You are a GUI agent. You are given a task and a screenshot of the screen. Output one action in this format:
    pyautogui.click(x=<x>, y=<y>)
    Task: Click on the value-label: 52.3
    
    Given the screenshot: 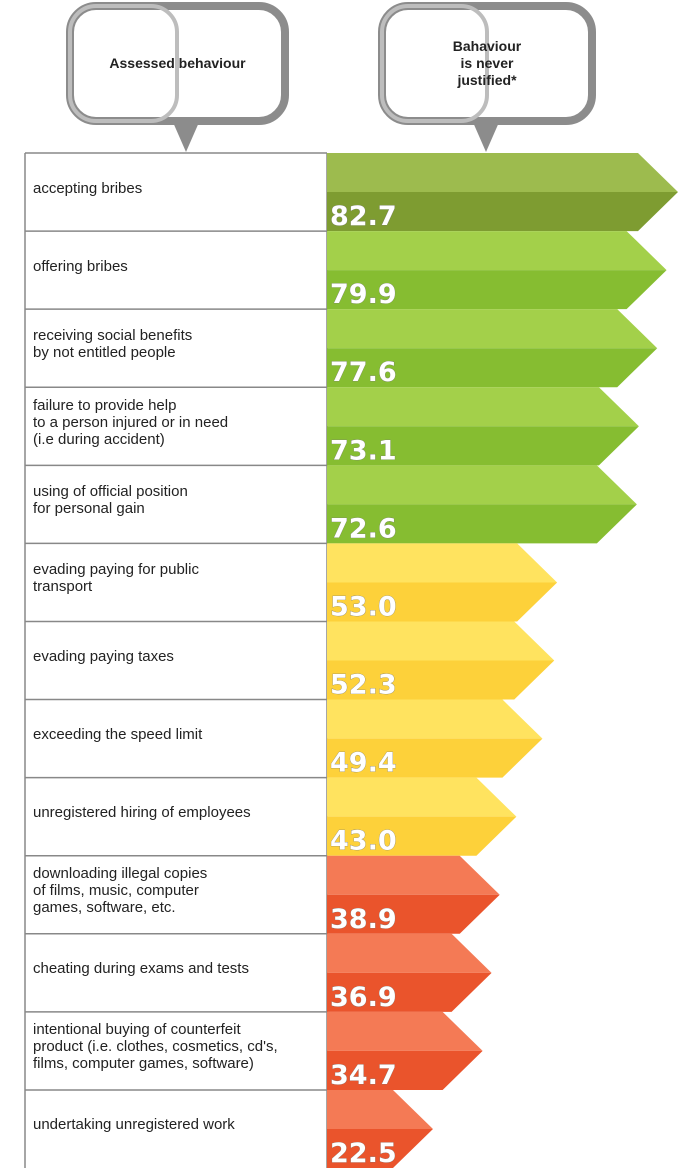 What is the action you would take?
    pyautogui.click(x=363, y=685)
    